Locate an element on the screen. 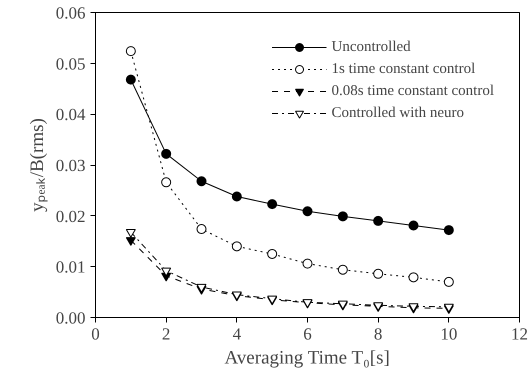 The width and height of the screenshot is (531, 377). x-tick-label: 12 is located at coordinates (519, 334).